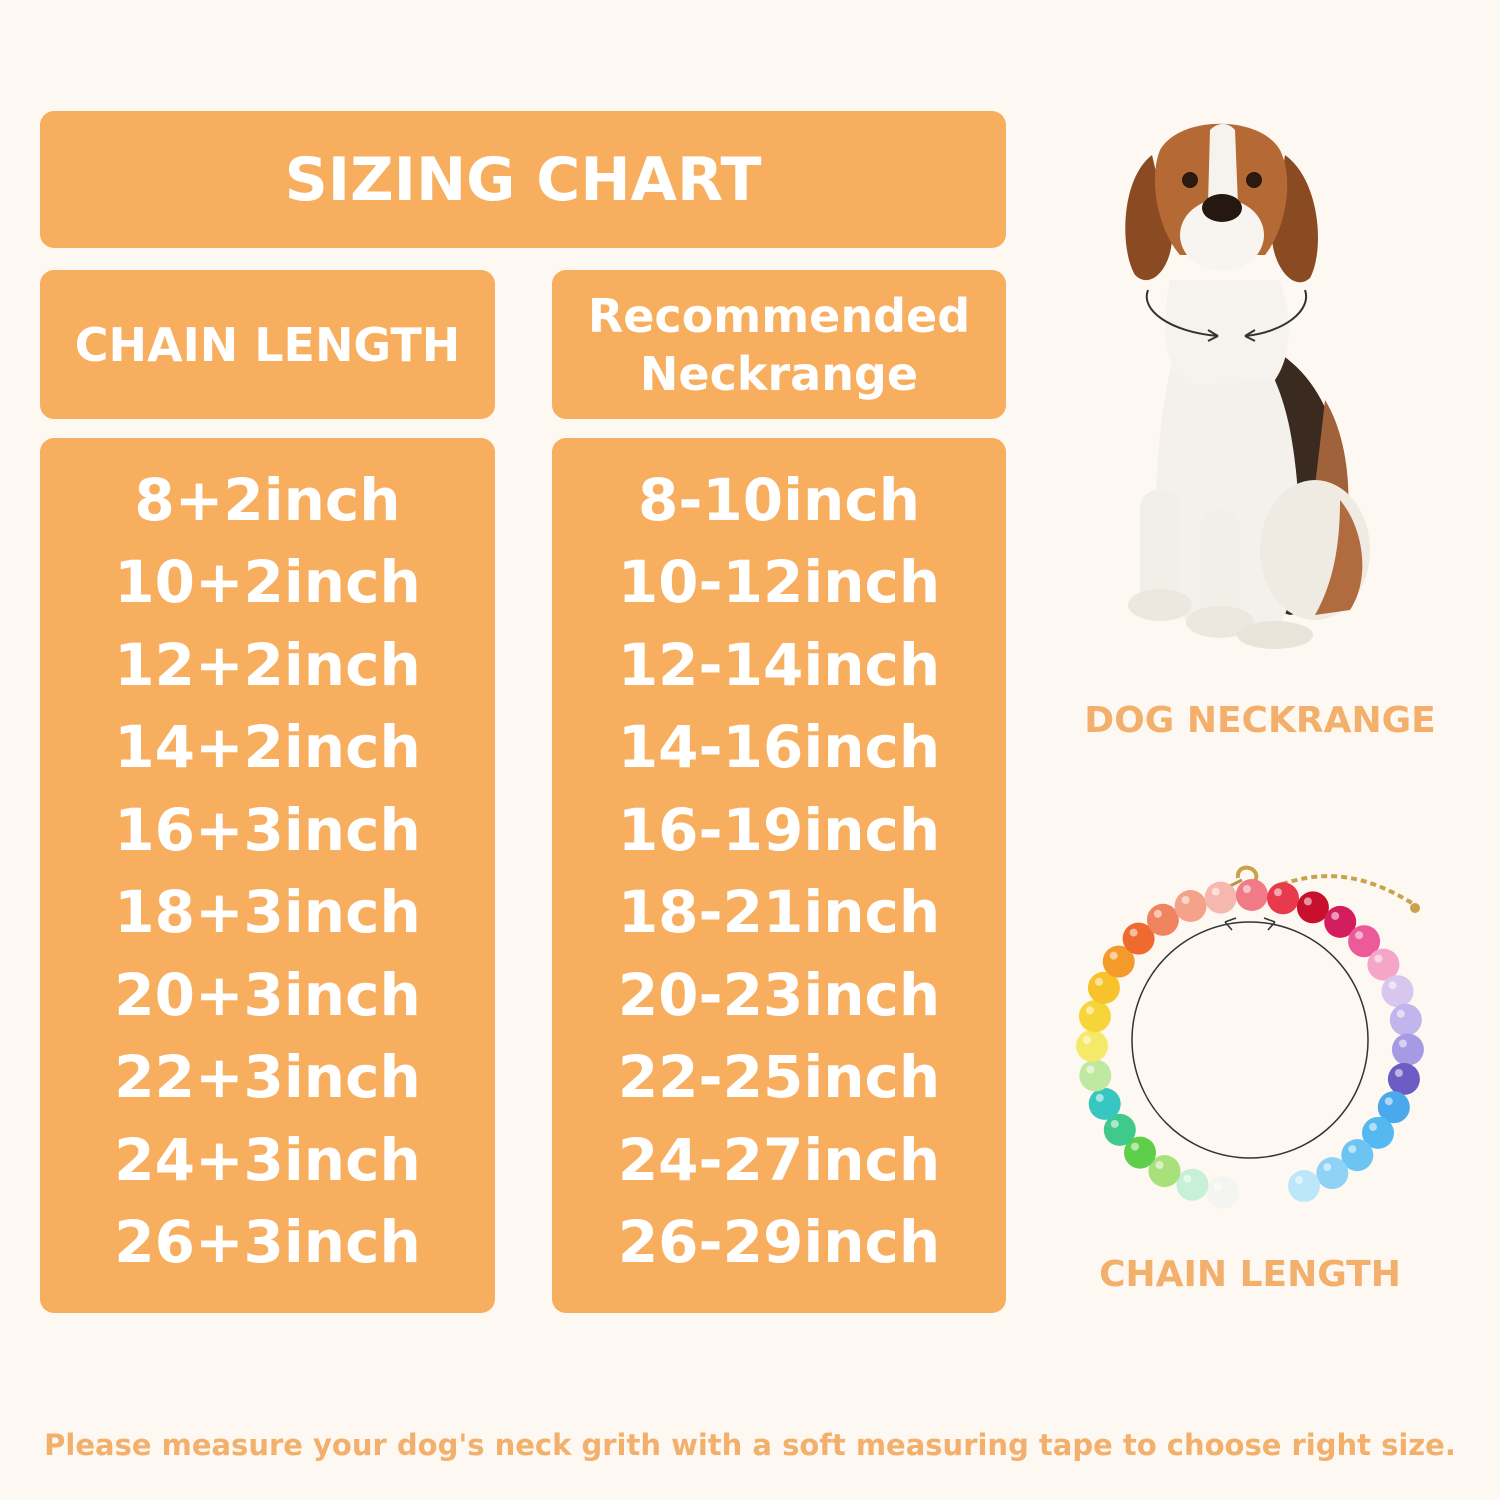  I want to click on neckrange-cell: 10-12inch, so click(779, 582).